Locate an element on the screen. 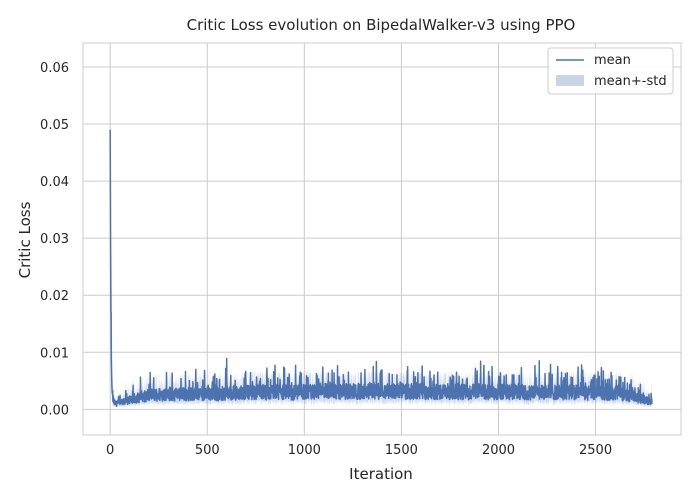  y-tick-label: 0.03 is located at coordinates (54, 239).